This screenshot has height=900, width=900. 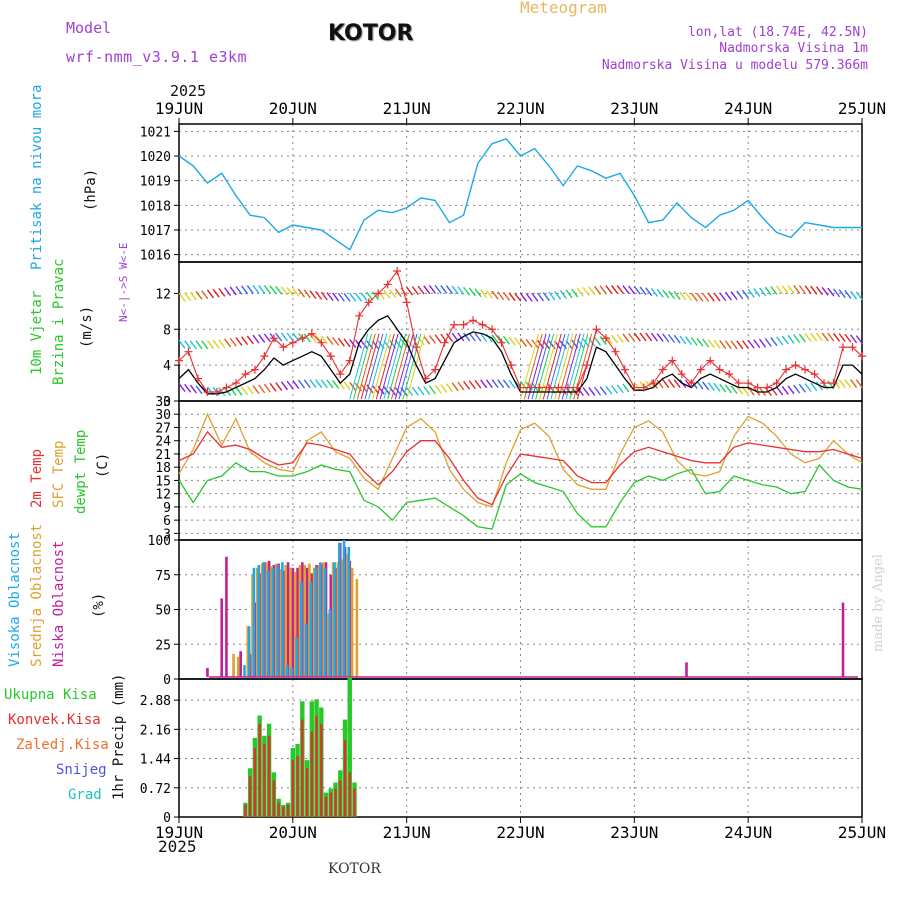 I want to click on y-tick-label: 12, so click(x=163, y=495).